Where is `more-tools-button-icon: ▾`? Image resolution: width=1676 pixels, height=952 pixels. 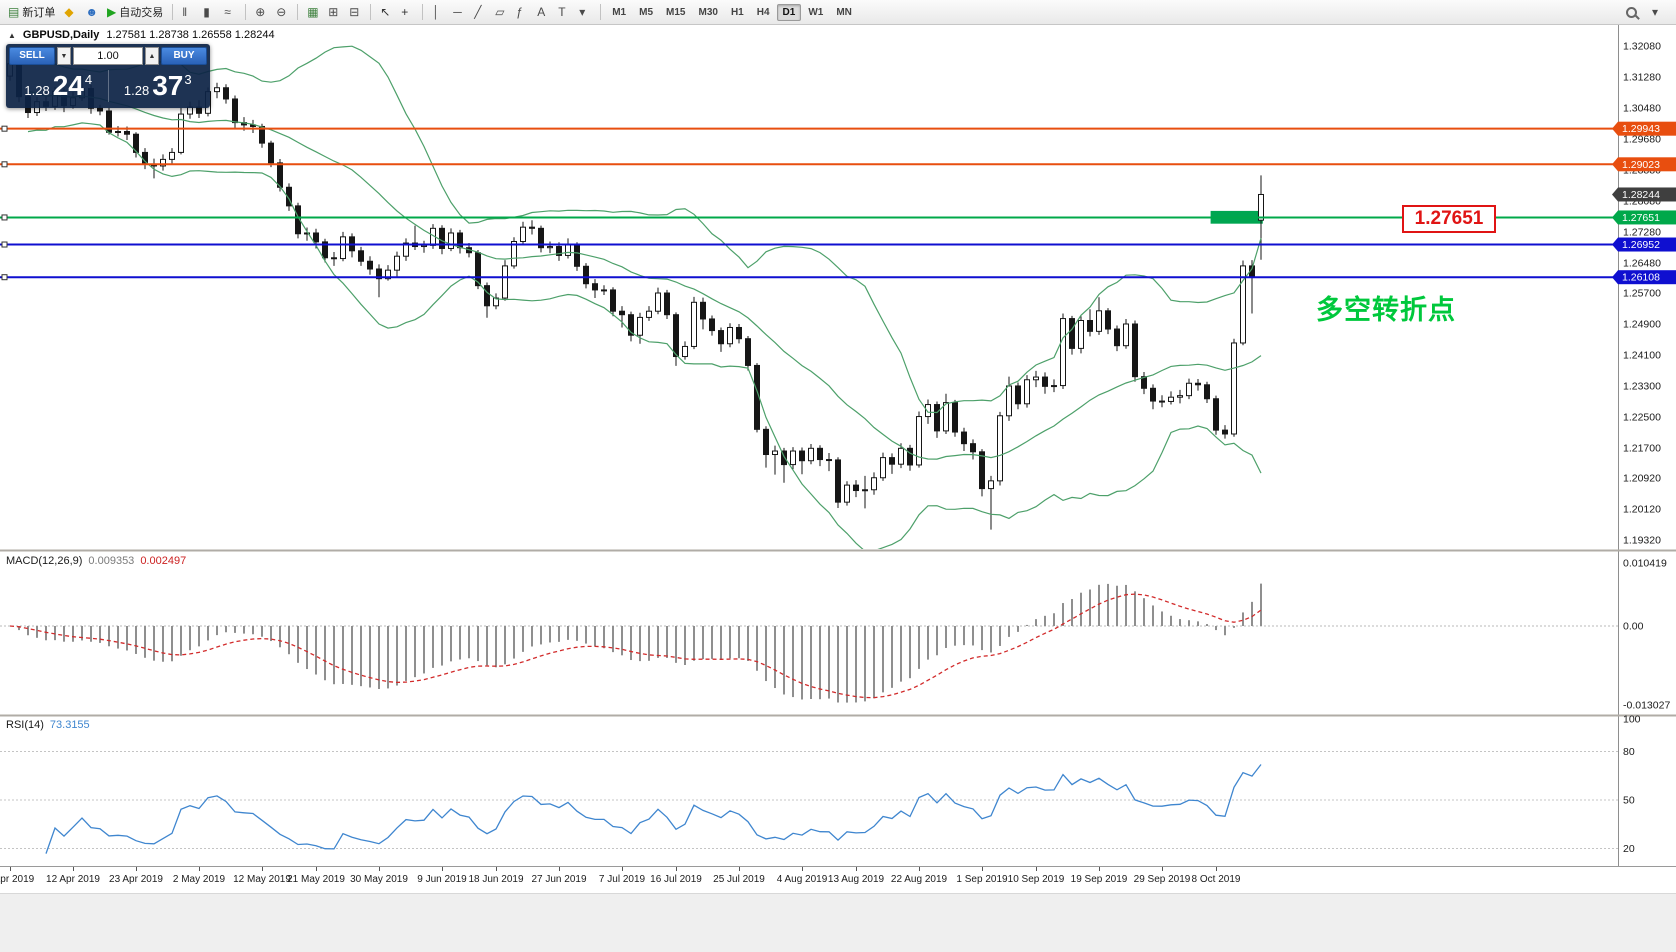 more-tools-button-icon: ▾ is located at coordinates (1655, 12).